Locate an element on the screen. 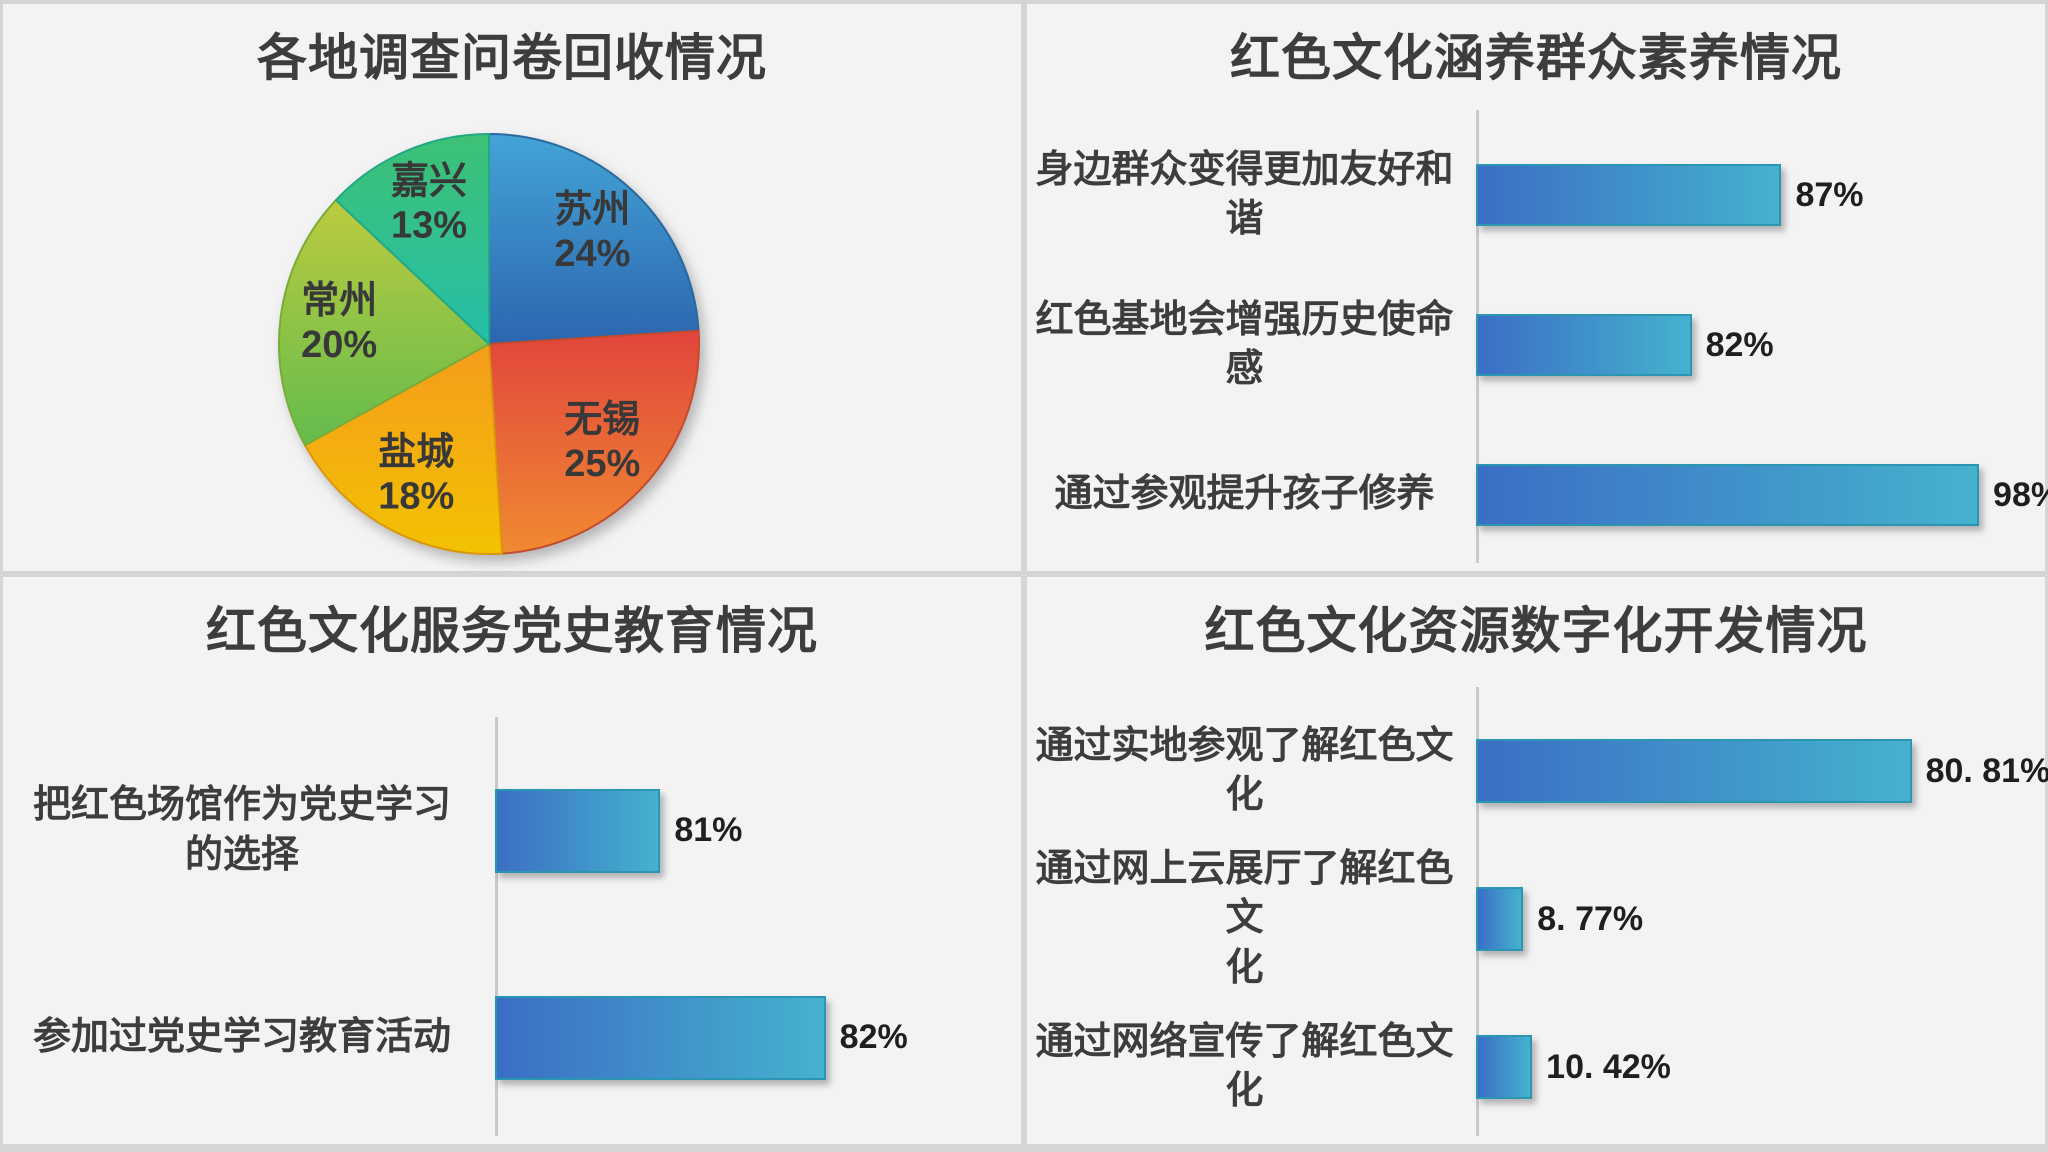  bar-plot-area: 80. 81% is located at coordinates (1762, 771).